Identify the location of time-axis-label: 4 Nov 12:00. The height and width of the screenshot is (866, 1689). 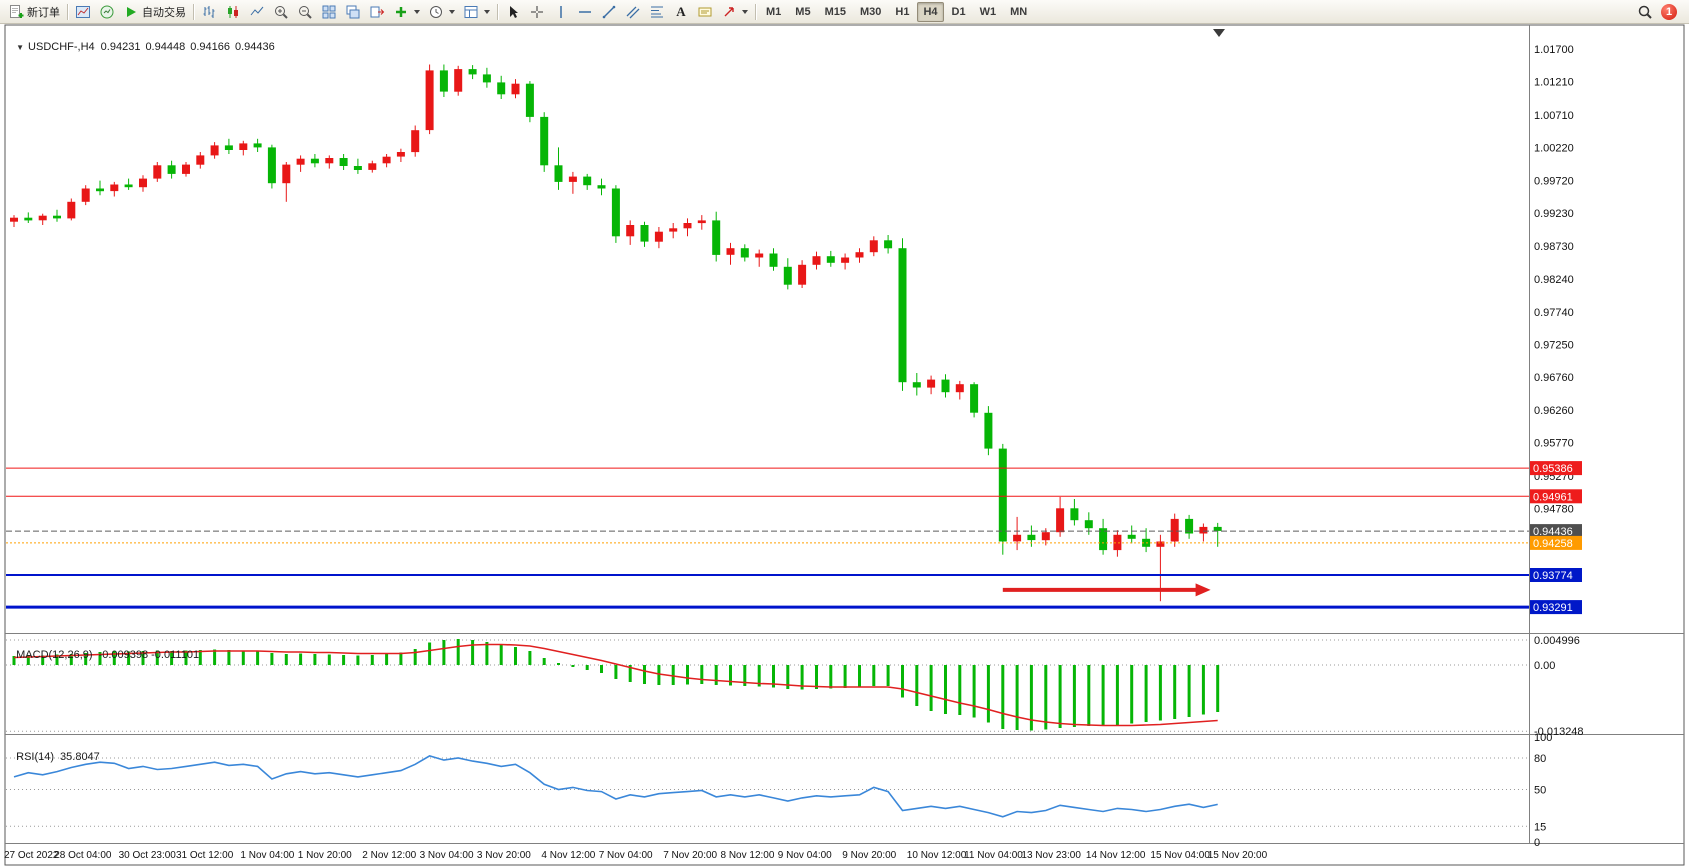
(568, 855).